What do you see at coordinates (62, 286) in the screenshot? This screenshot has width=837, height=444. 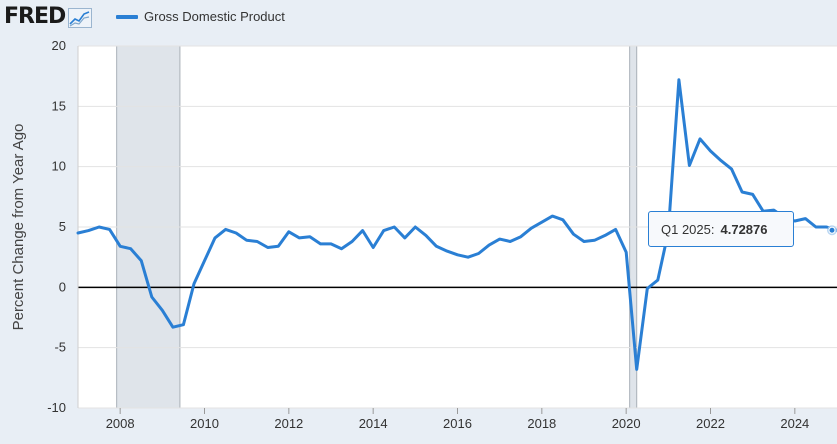 I see `y-tick-label: 0` at bounding box center [62, 286].